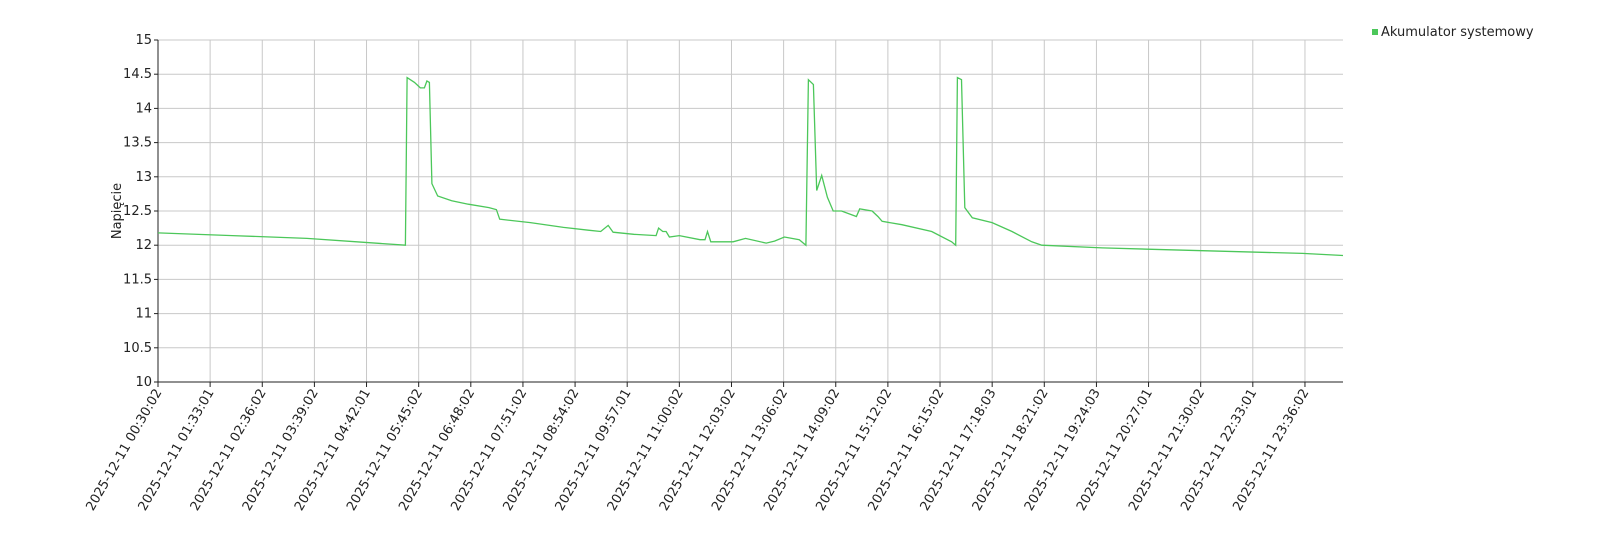 The width and height of the screenshot is (1600, 550). I want to click on y-axis-label: Napięcie, so click(117, 211).